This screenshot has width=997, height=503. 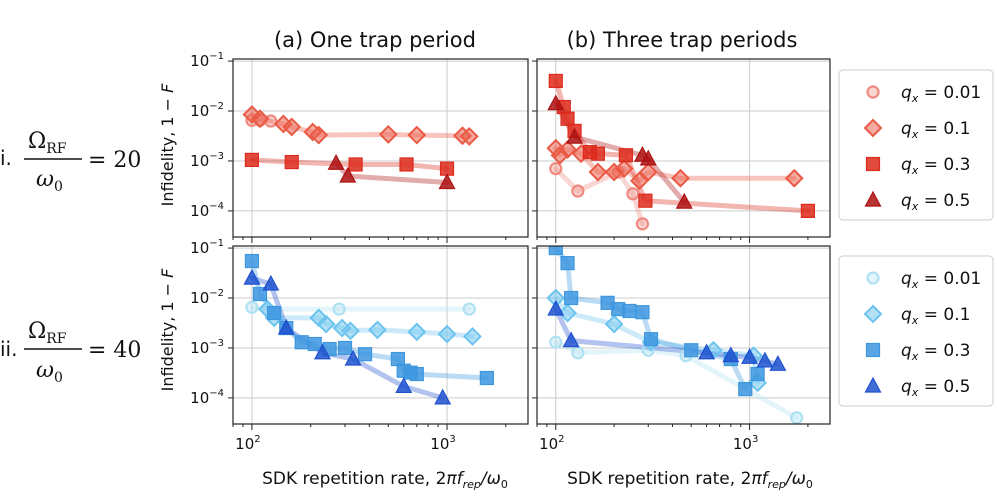 What do you see at coordinates (682, 40) in the screenshot?
I see `col-title-b: (b) Three trap periods` at bounding box center [682, 40].